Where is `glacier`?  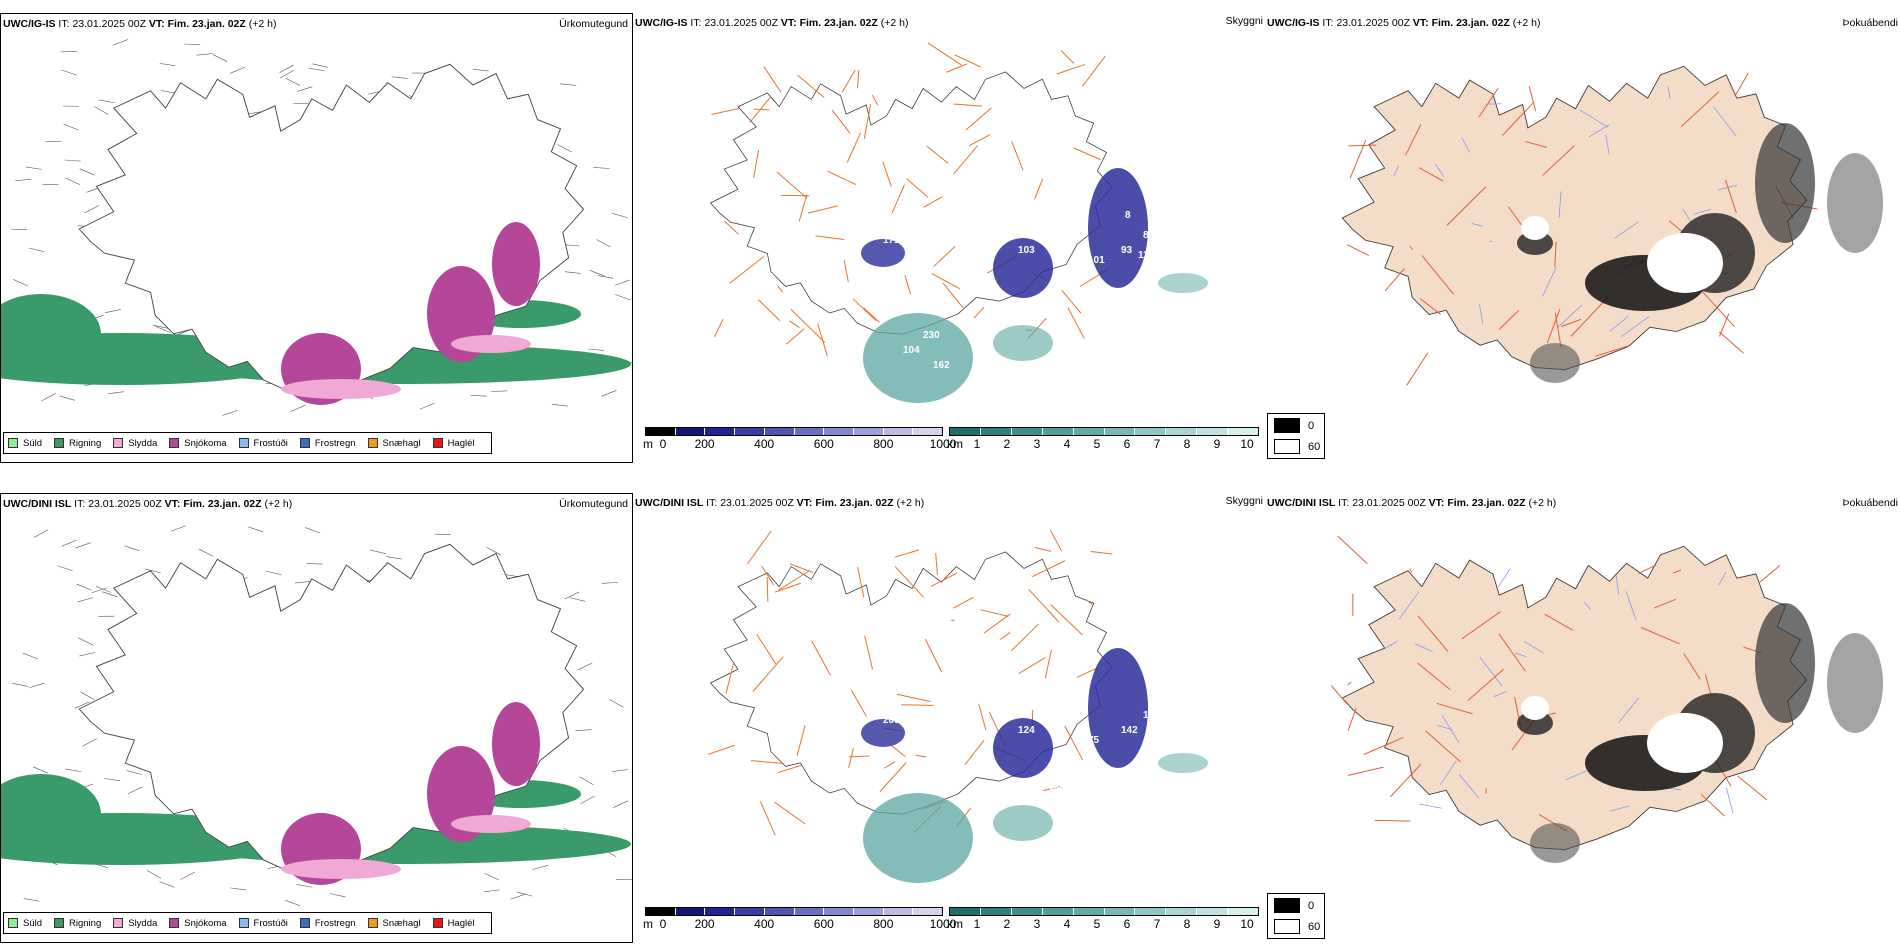
glacier is located at coordinates (1535, 708).